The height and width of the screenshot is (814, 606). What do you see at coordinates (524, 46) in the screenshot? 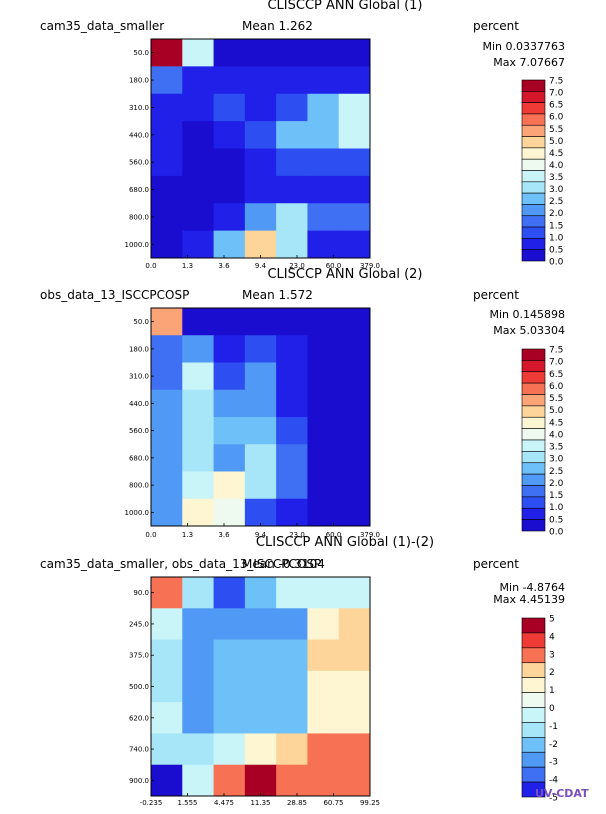
I see `min-value: Min 0.0337763` at bounding box center [524, 46].